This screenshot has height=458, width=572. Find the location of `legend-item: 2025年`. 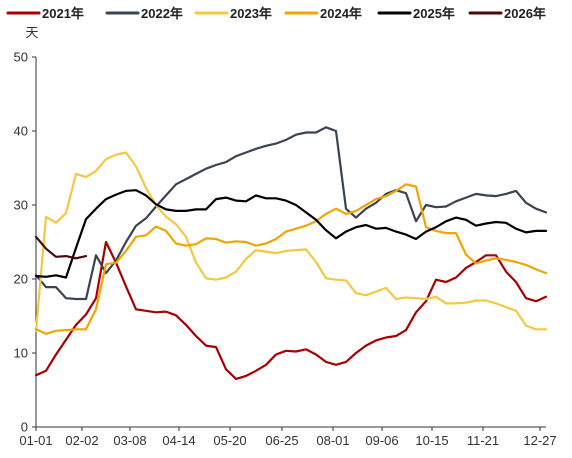

legend-item: 2025年 is located at coordinates (416, 13).